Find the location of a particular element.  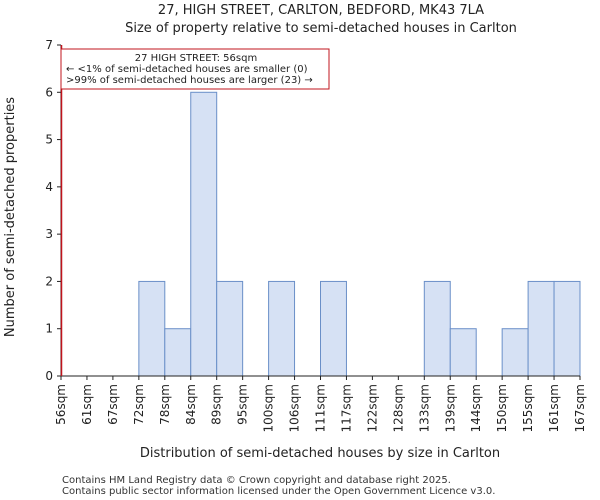

y-tick-label-5: 5 is located at coordinates (49, 140).